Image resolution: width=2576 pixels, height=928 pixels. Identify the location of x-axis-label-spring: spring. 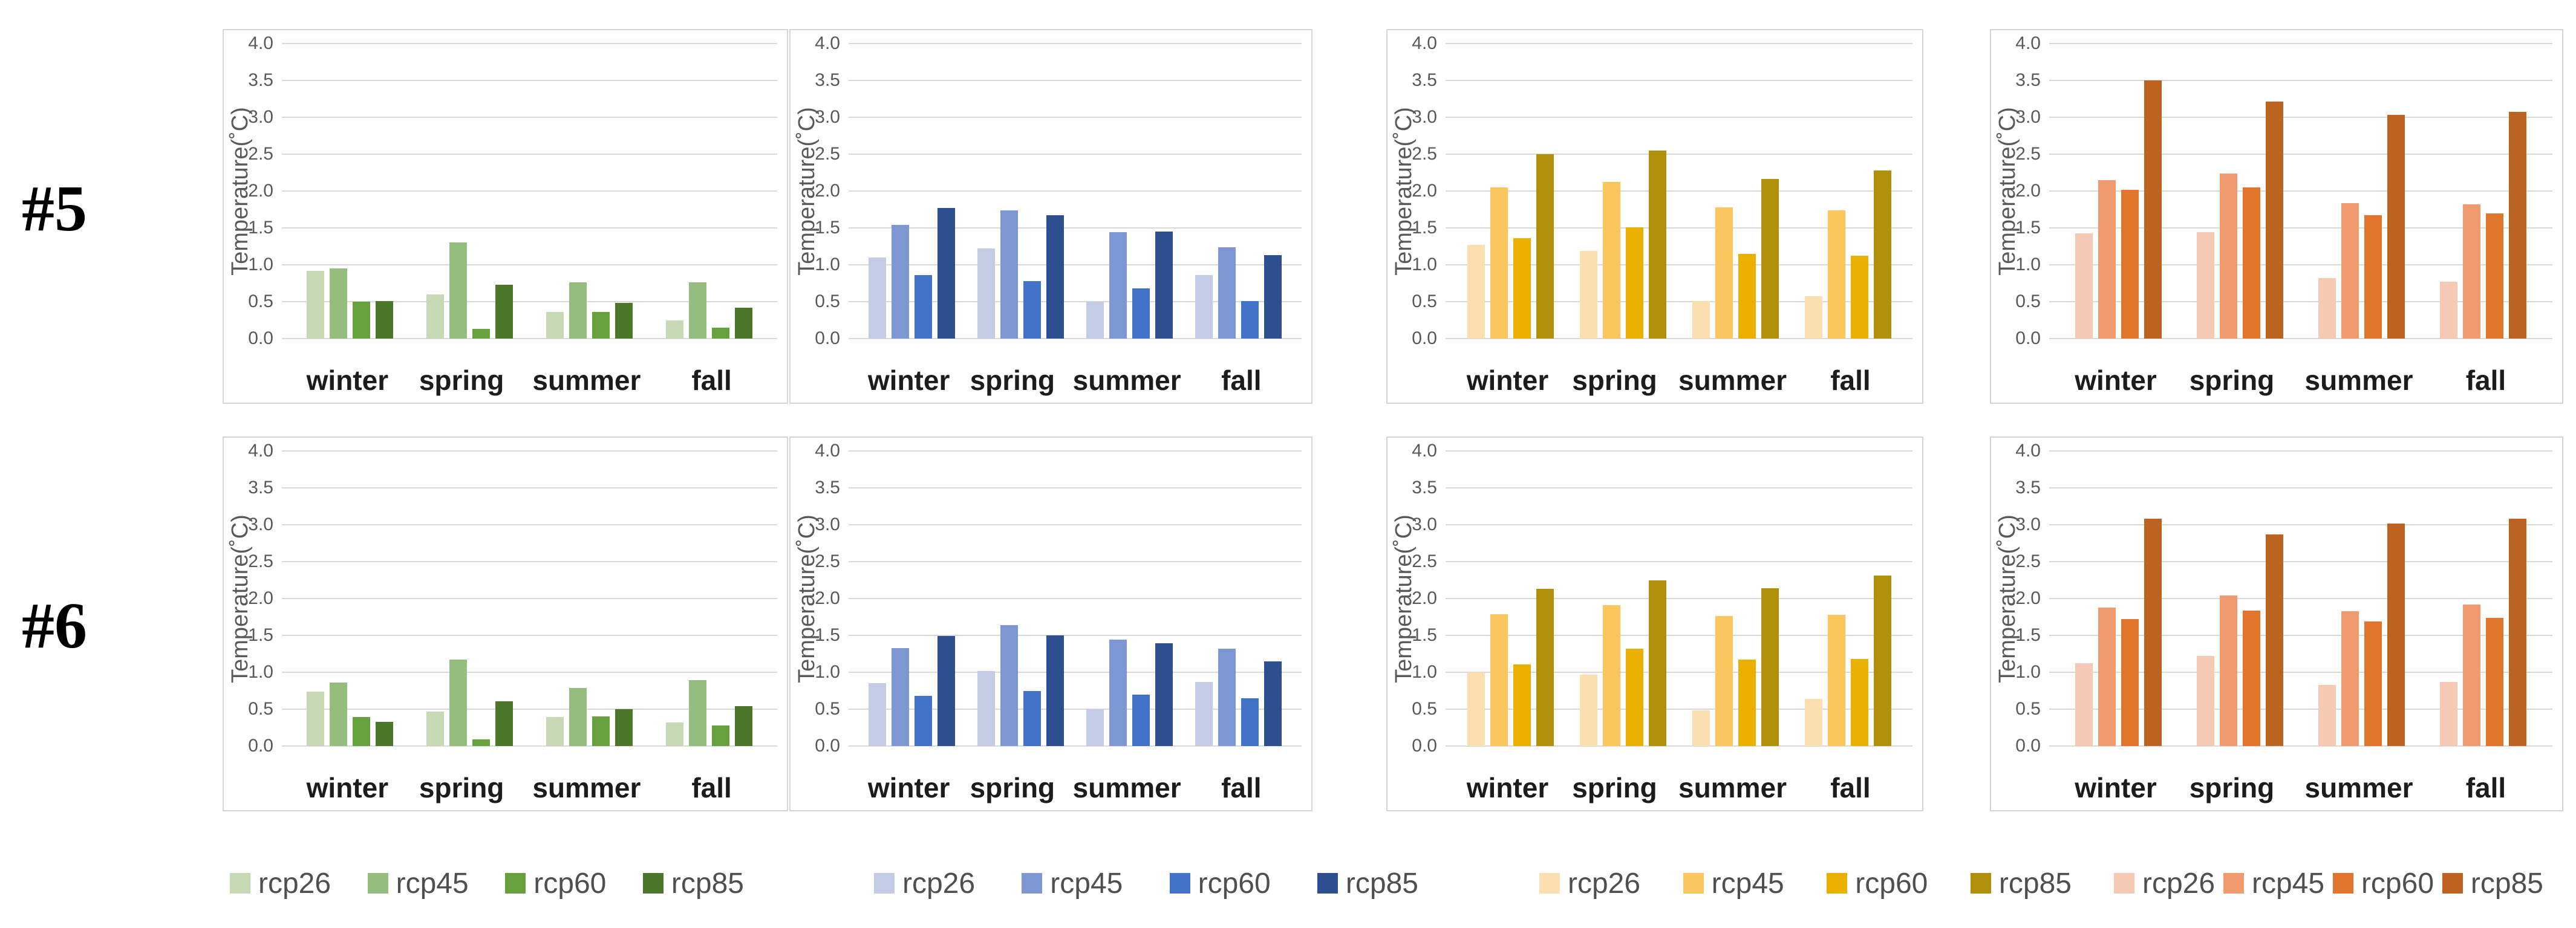
(2232, 787).